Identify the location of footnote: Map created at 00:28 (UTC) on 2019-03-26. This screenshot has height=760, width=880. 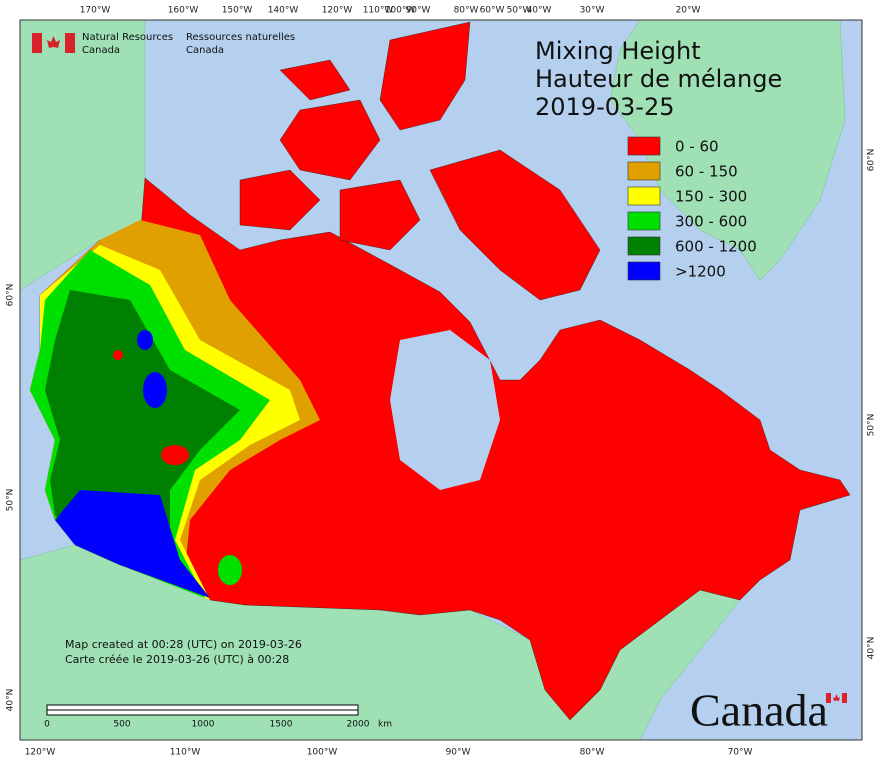
(183, 644).